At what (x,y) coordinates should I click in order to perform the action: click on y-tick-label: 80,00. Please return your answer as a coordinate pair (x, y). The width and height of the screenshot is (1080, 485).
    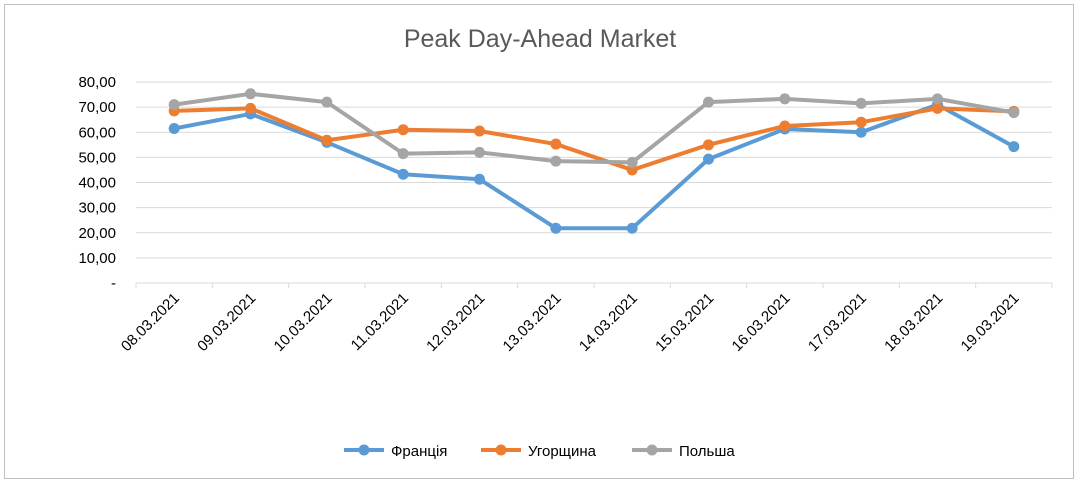
    Looking at the image, I should click on (97, 82).